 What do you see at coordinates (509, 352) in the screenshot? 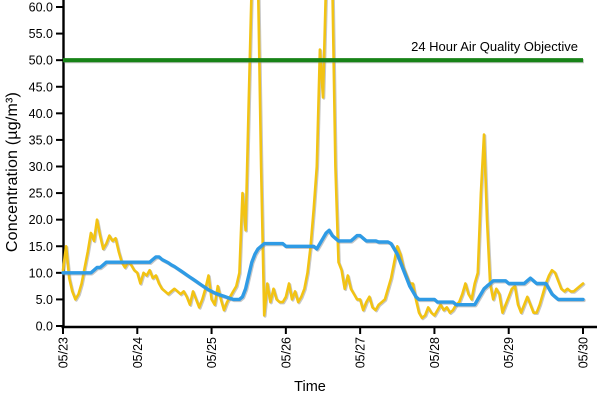
I see `x-tick-label: 05/29` at bounding box center [509, 352].